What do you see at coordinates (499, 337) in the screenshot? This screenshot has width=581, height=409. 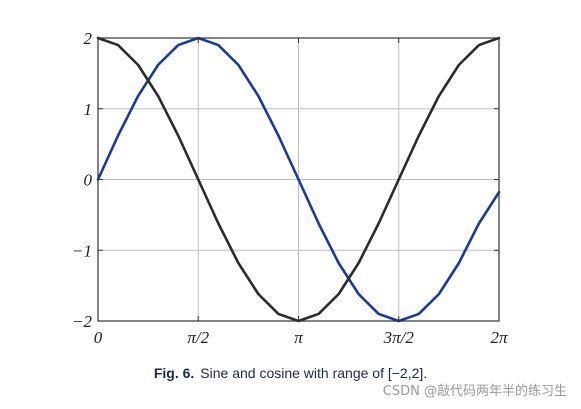 I see `x-tick-label: 2π` at bounding box center [499, 337].